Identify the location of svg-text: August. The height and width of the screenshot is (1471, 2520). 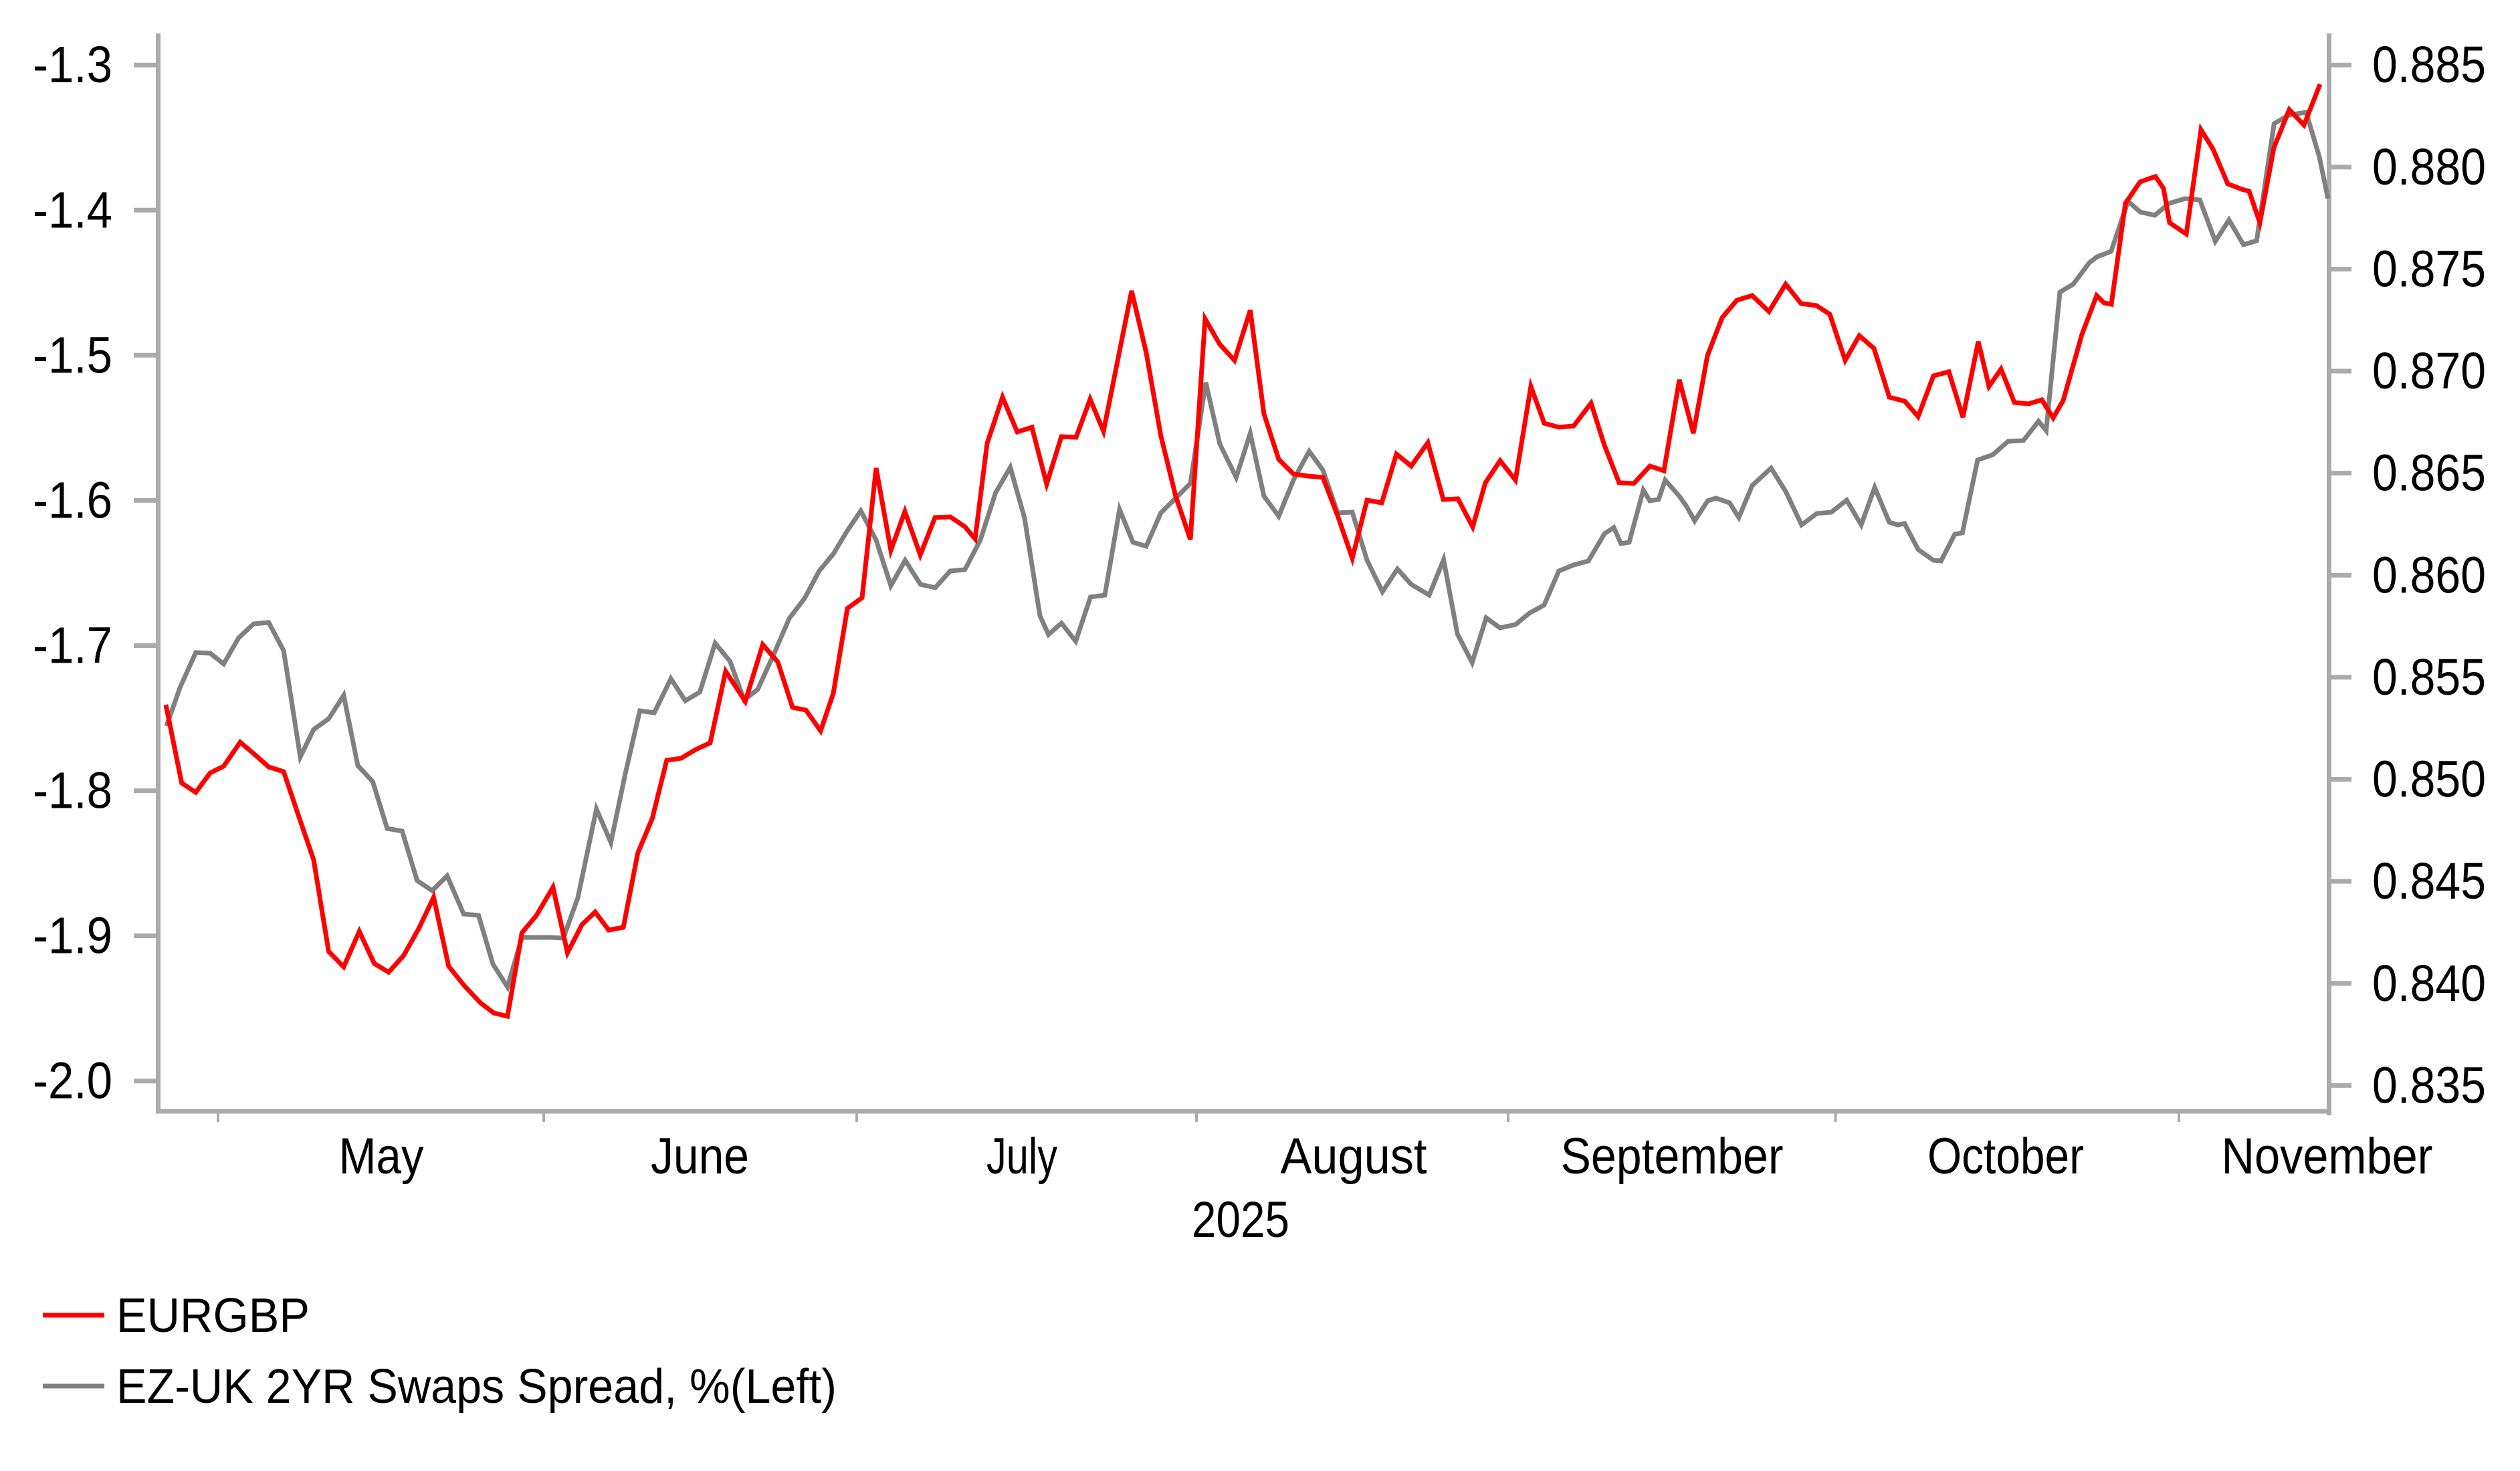
(1354, 1156).